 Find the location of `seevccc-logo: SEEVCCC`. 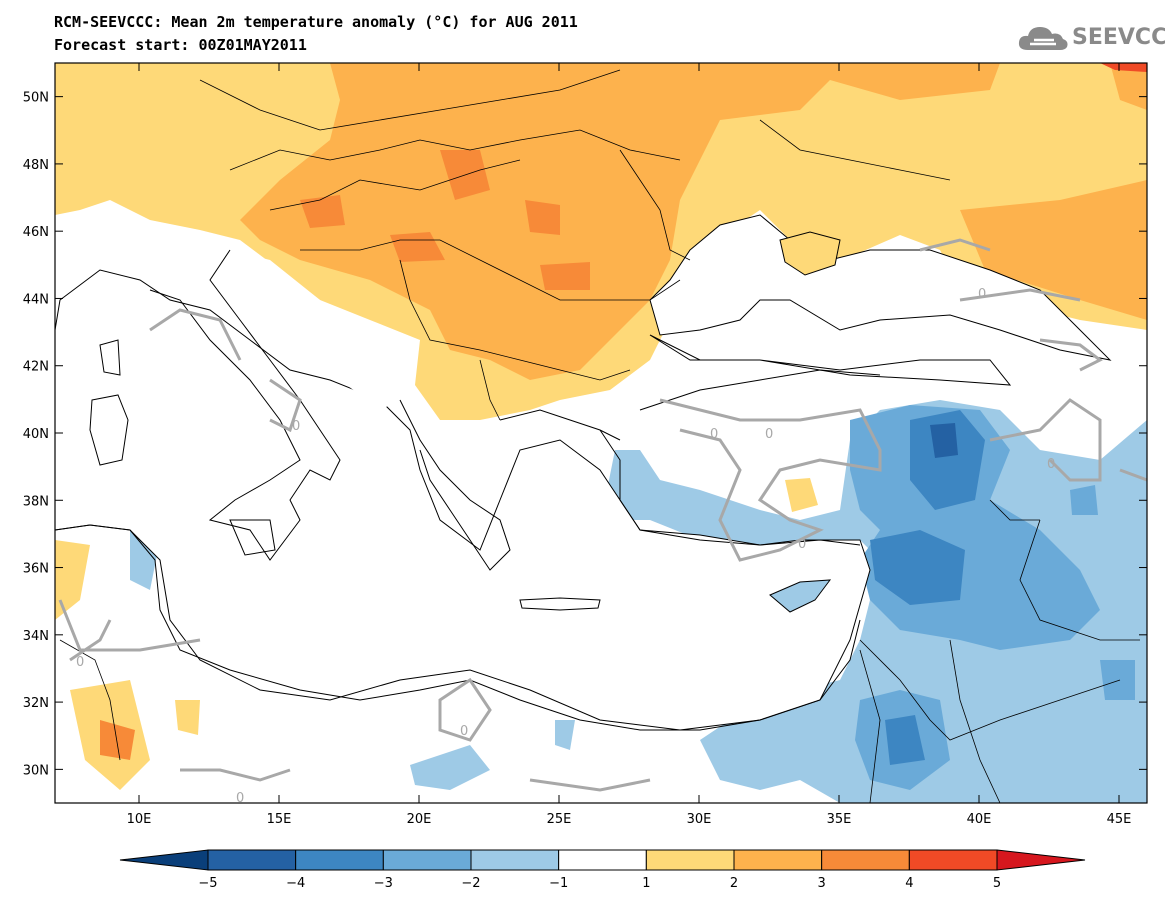

seevccc-logo: SEEVCCC is located at coordinates (1090, 39).